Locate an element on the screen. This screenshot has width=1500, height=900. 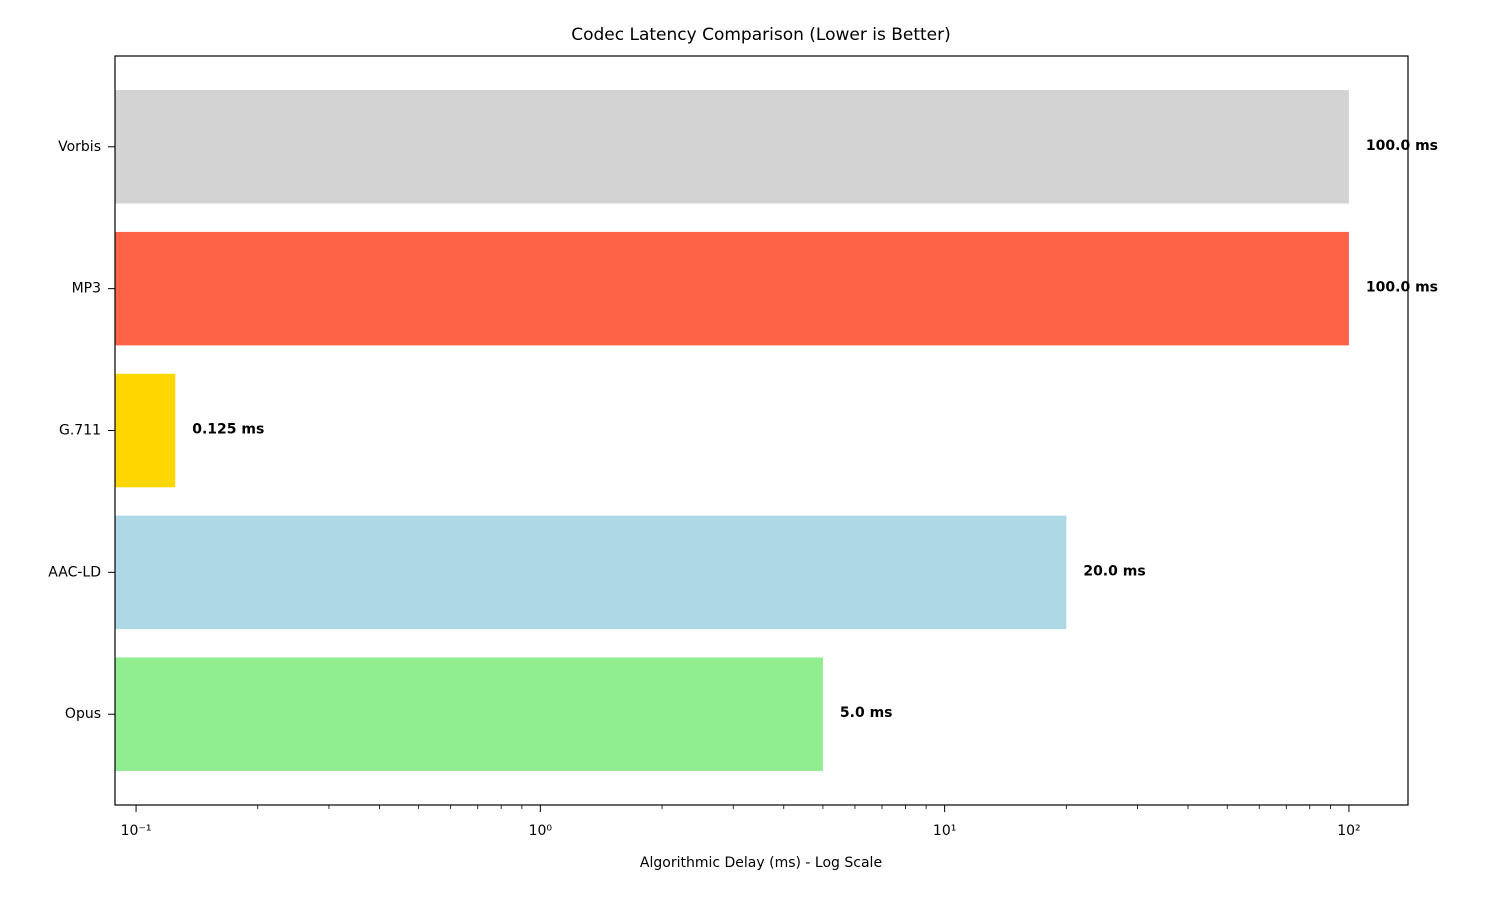
value-label: 0.125 ms is located at coordinates (228, 430).